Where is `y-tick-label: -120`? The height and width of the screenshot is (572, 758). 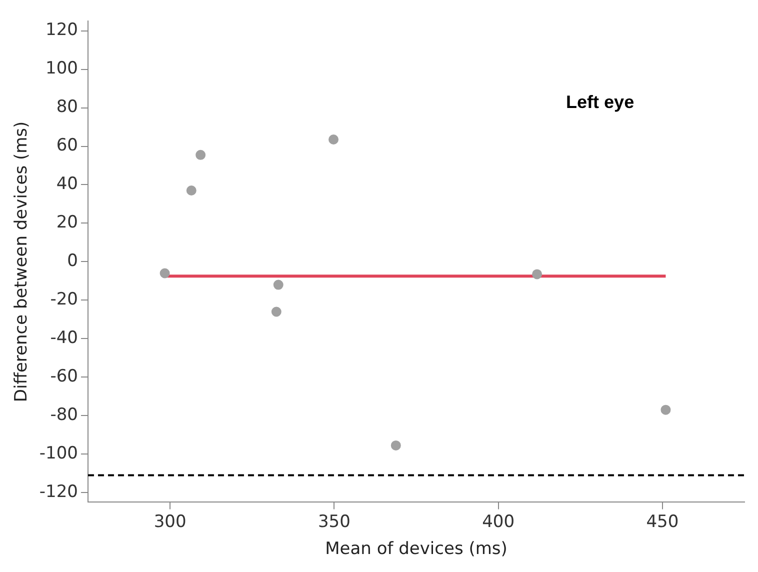
y-tick-label: -120 is located at coordinates (58, 492).